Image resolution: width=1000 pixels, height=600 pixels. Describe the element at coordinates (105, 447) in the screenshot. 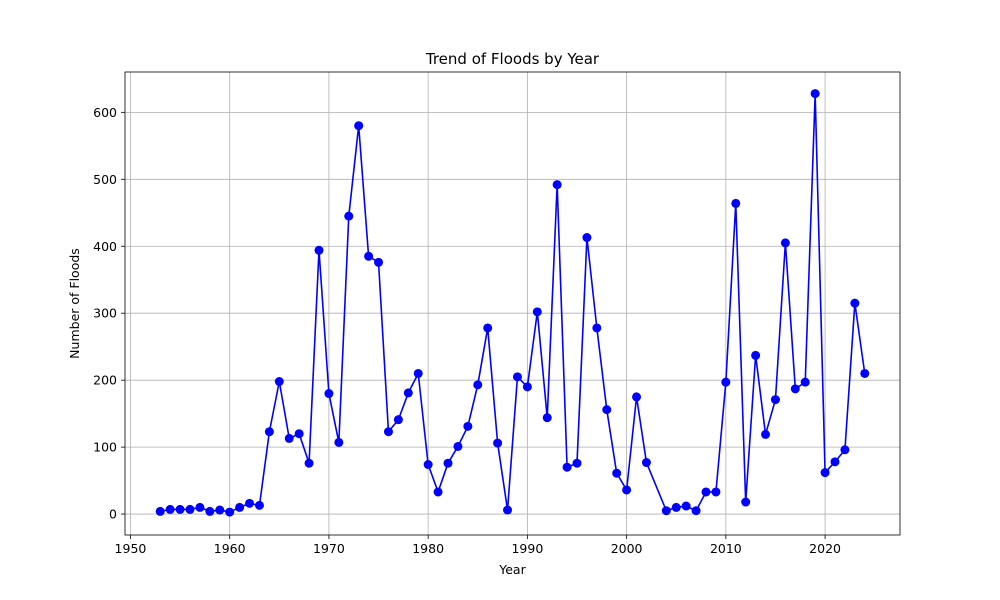

I see `y-tick-label: 100` at that location.